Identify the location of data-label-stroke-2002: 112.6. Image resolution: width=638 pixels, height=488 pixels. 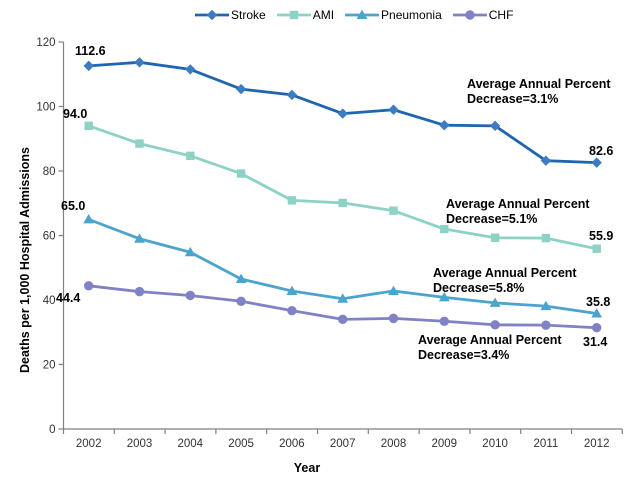
(90, 51).